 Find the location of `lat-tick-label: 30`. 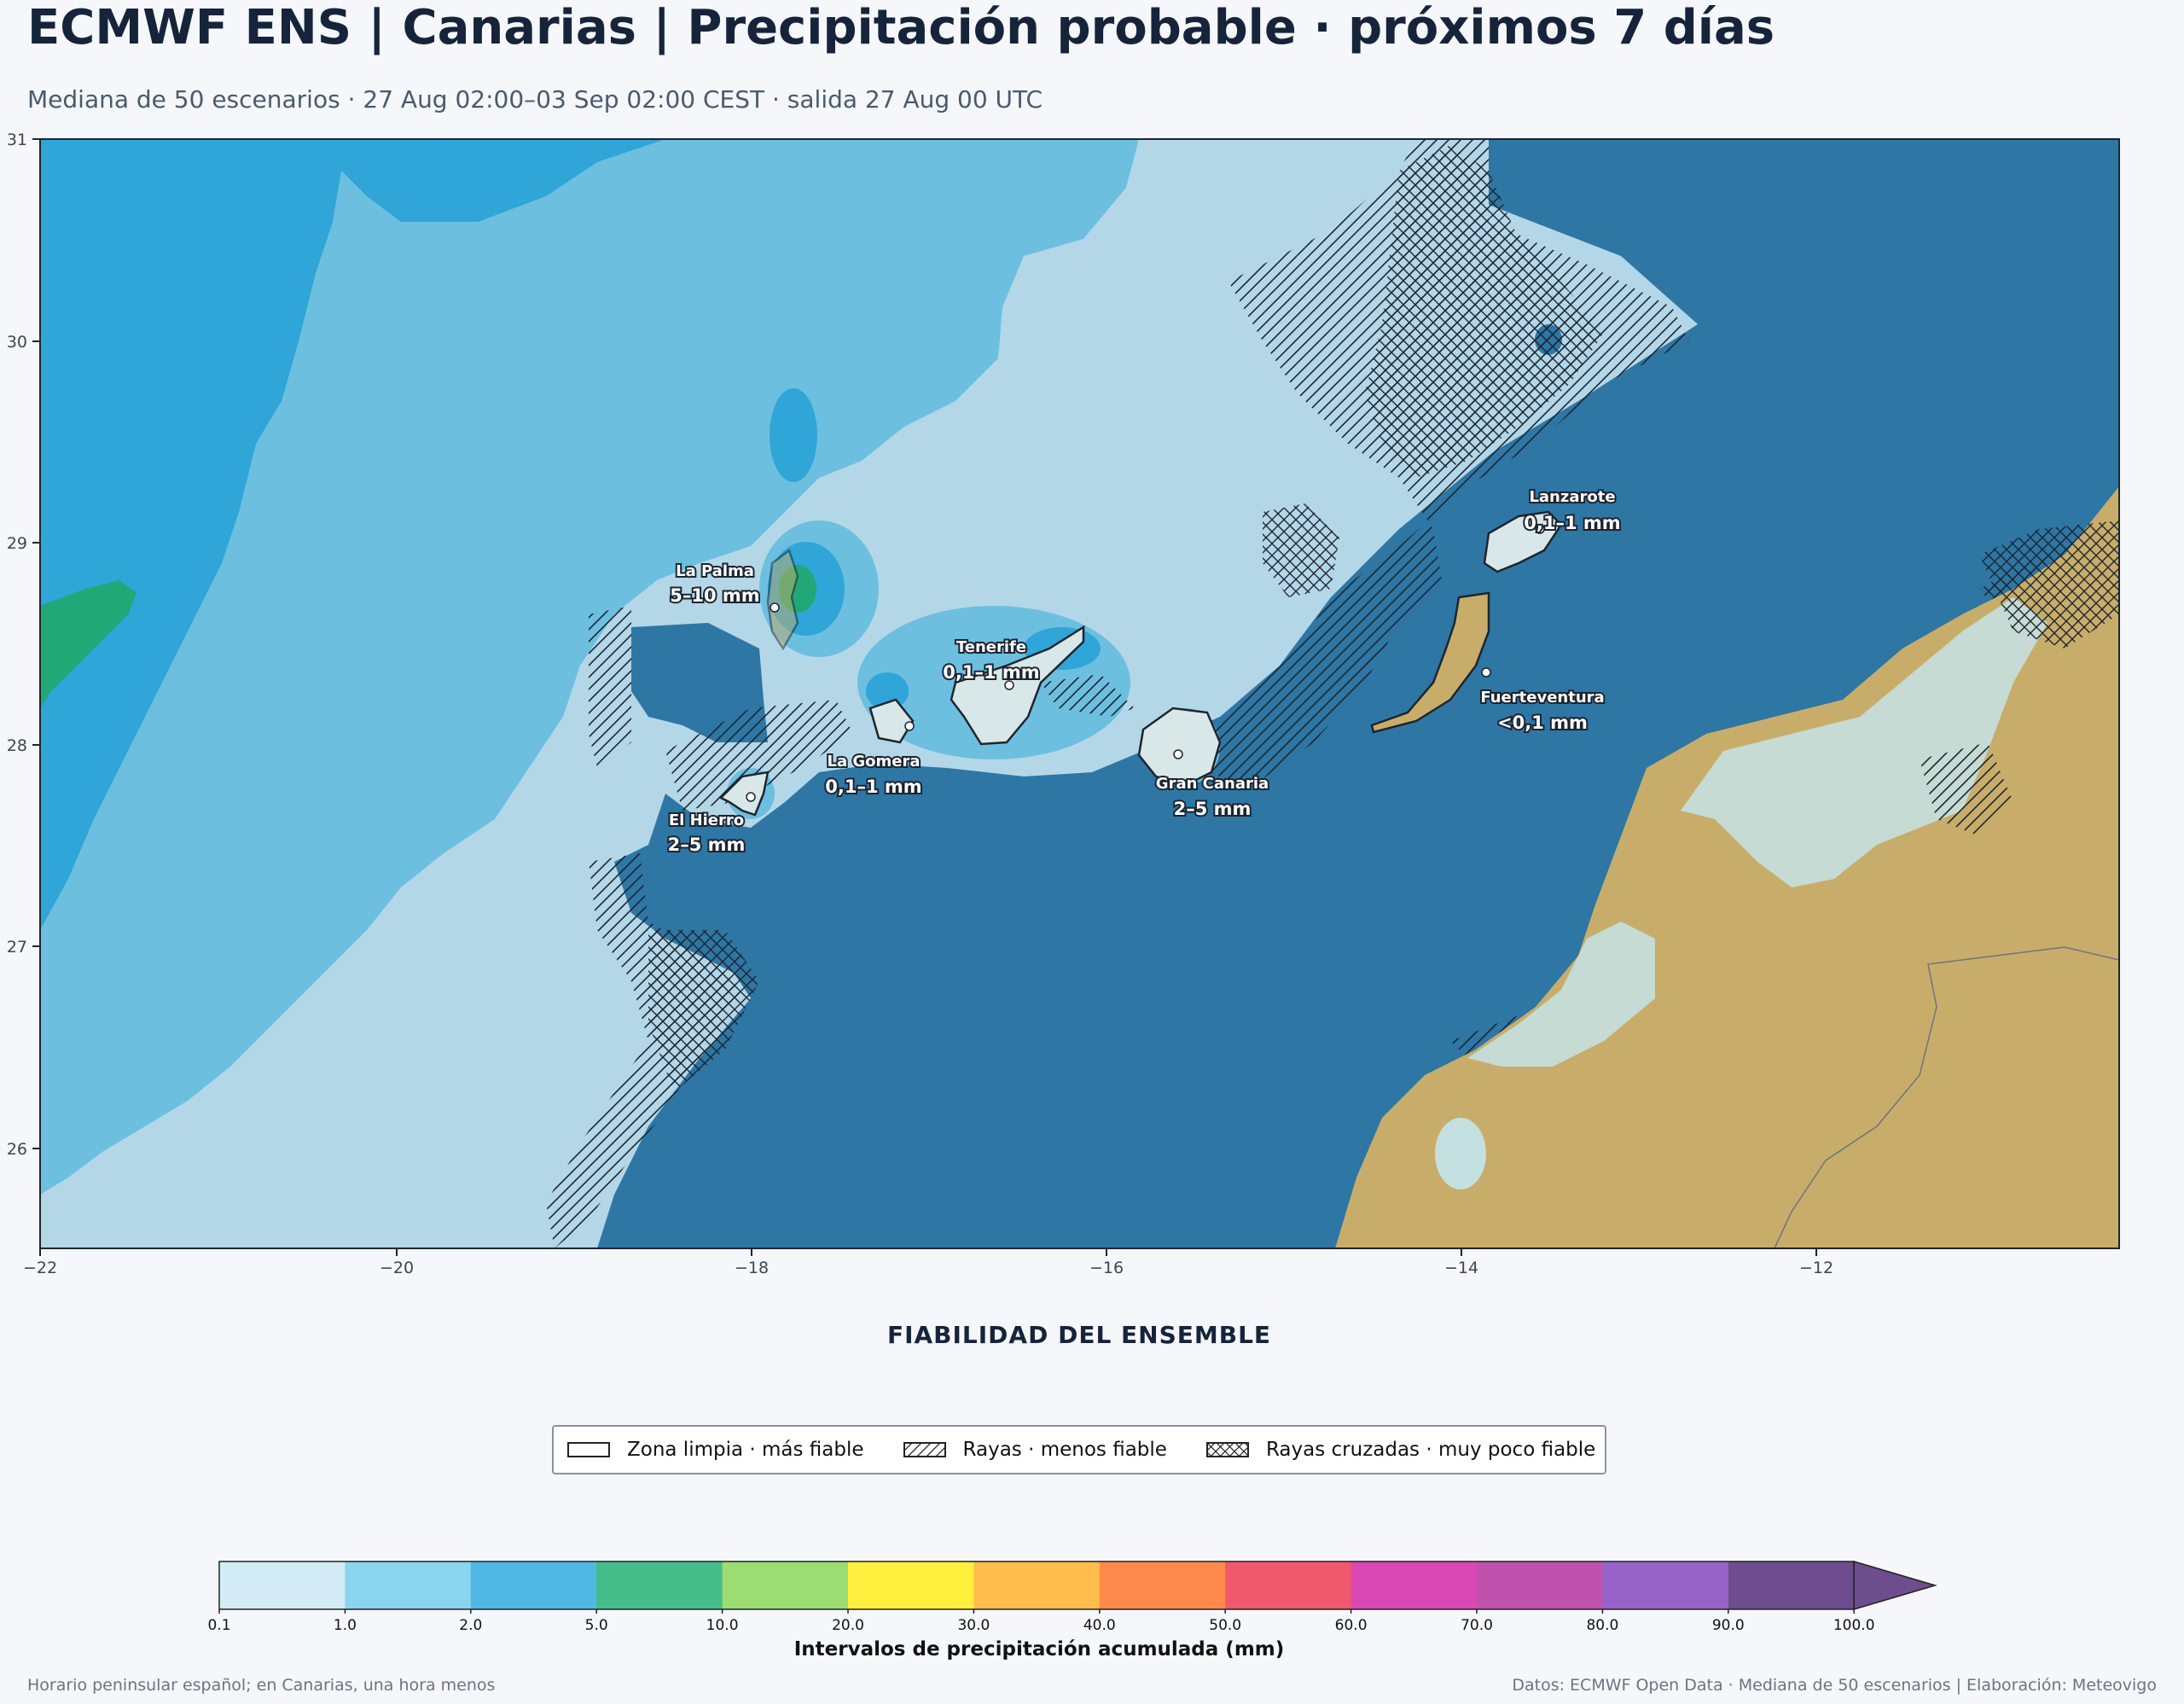

lat-tick-label: 30 is located at coordinates (17, 343).